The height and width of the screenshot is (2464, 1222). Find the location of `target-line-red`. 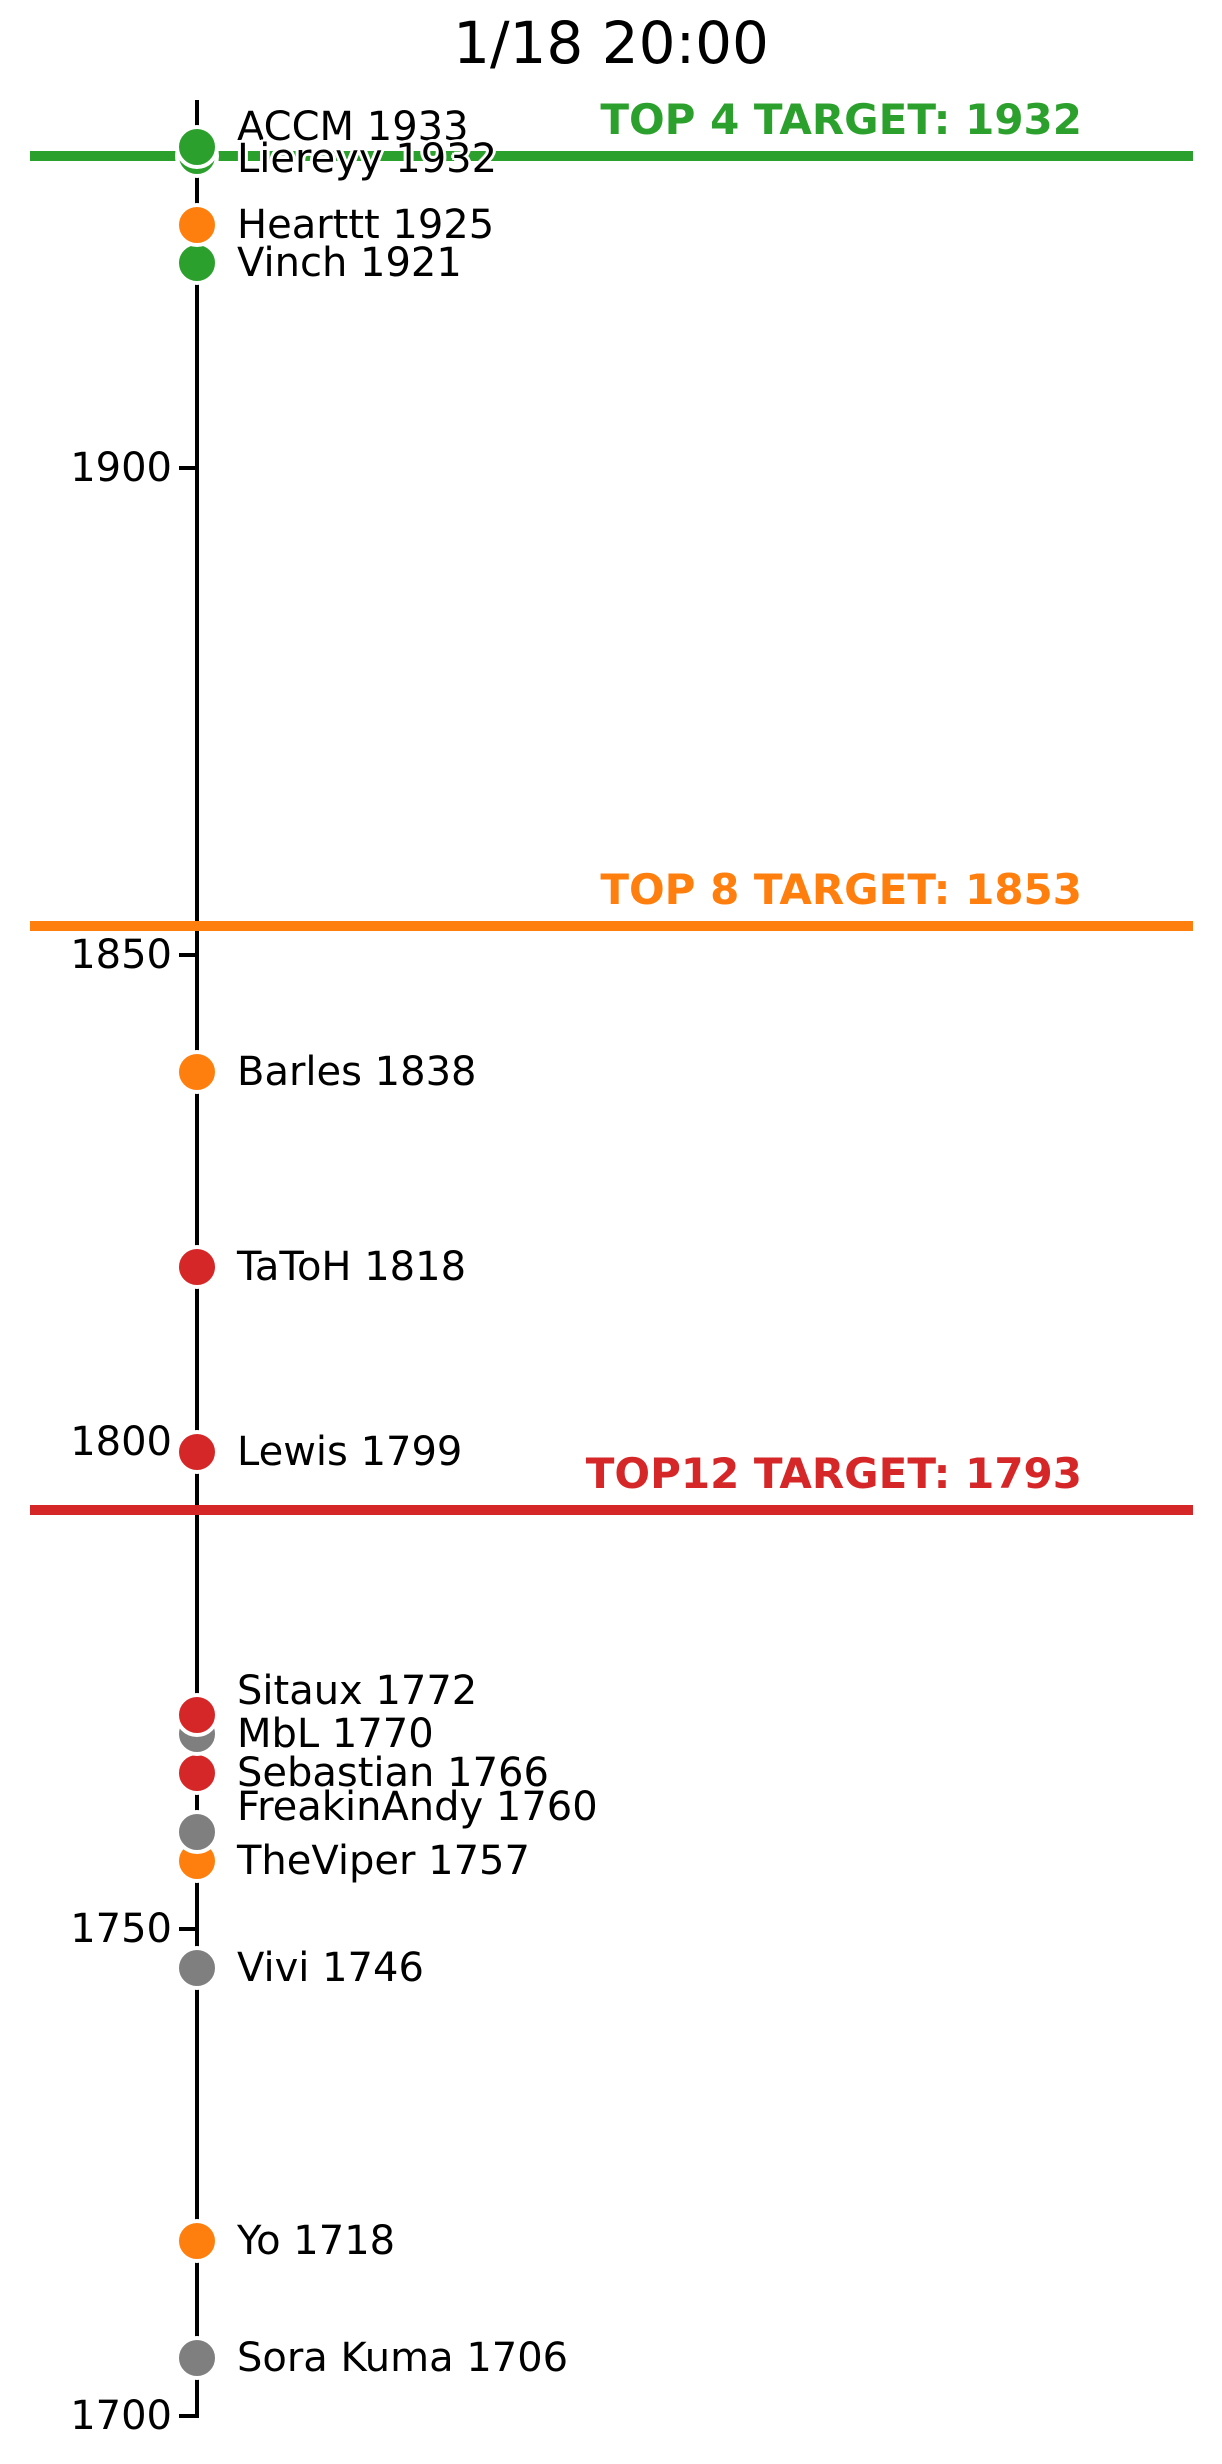

target-line-red is located at coordinates (611, 1510).